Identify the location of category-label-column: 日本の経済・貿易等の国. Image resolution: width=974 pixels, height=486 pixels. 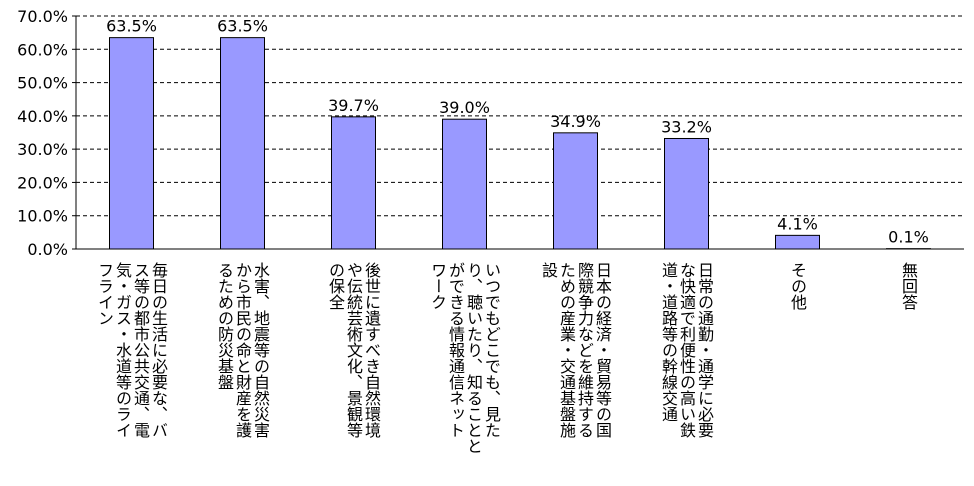
(602, 350).